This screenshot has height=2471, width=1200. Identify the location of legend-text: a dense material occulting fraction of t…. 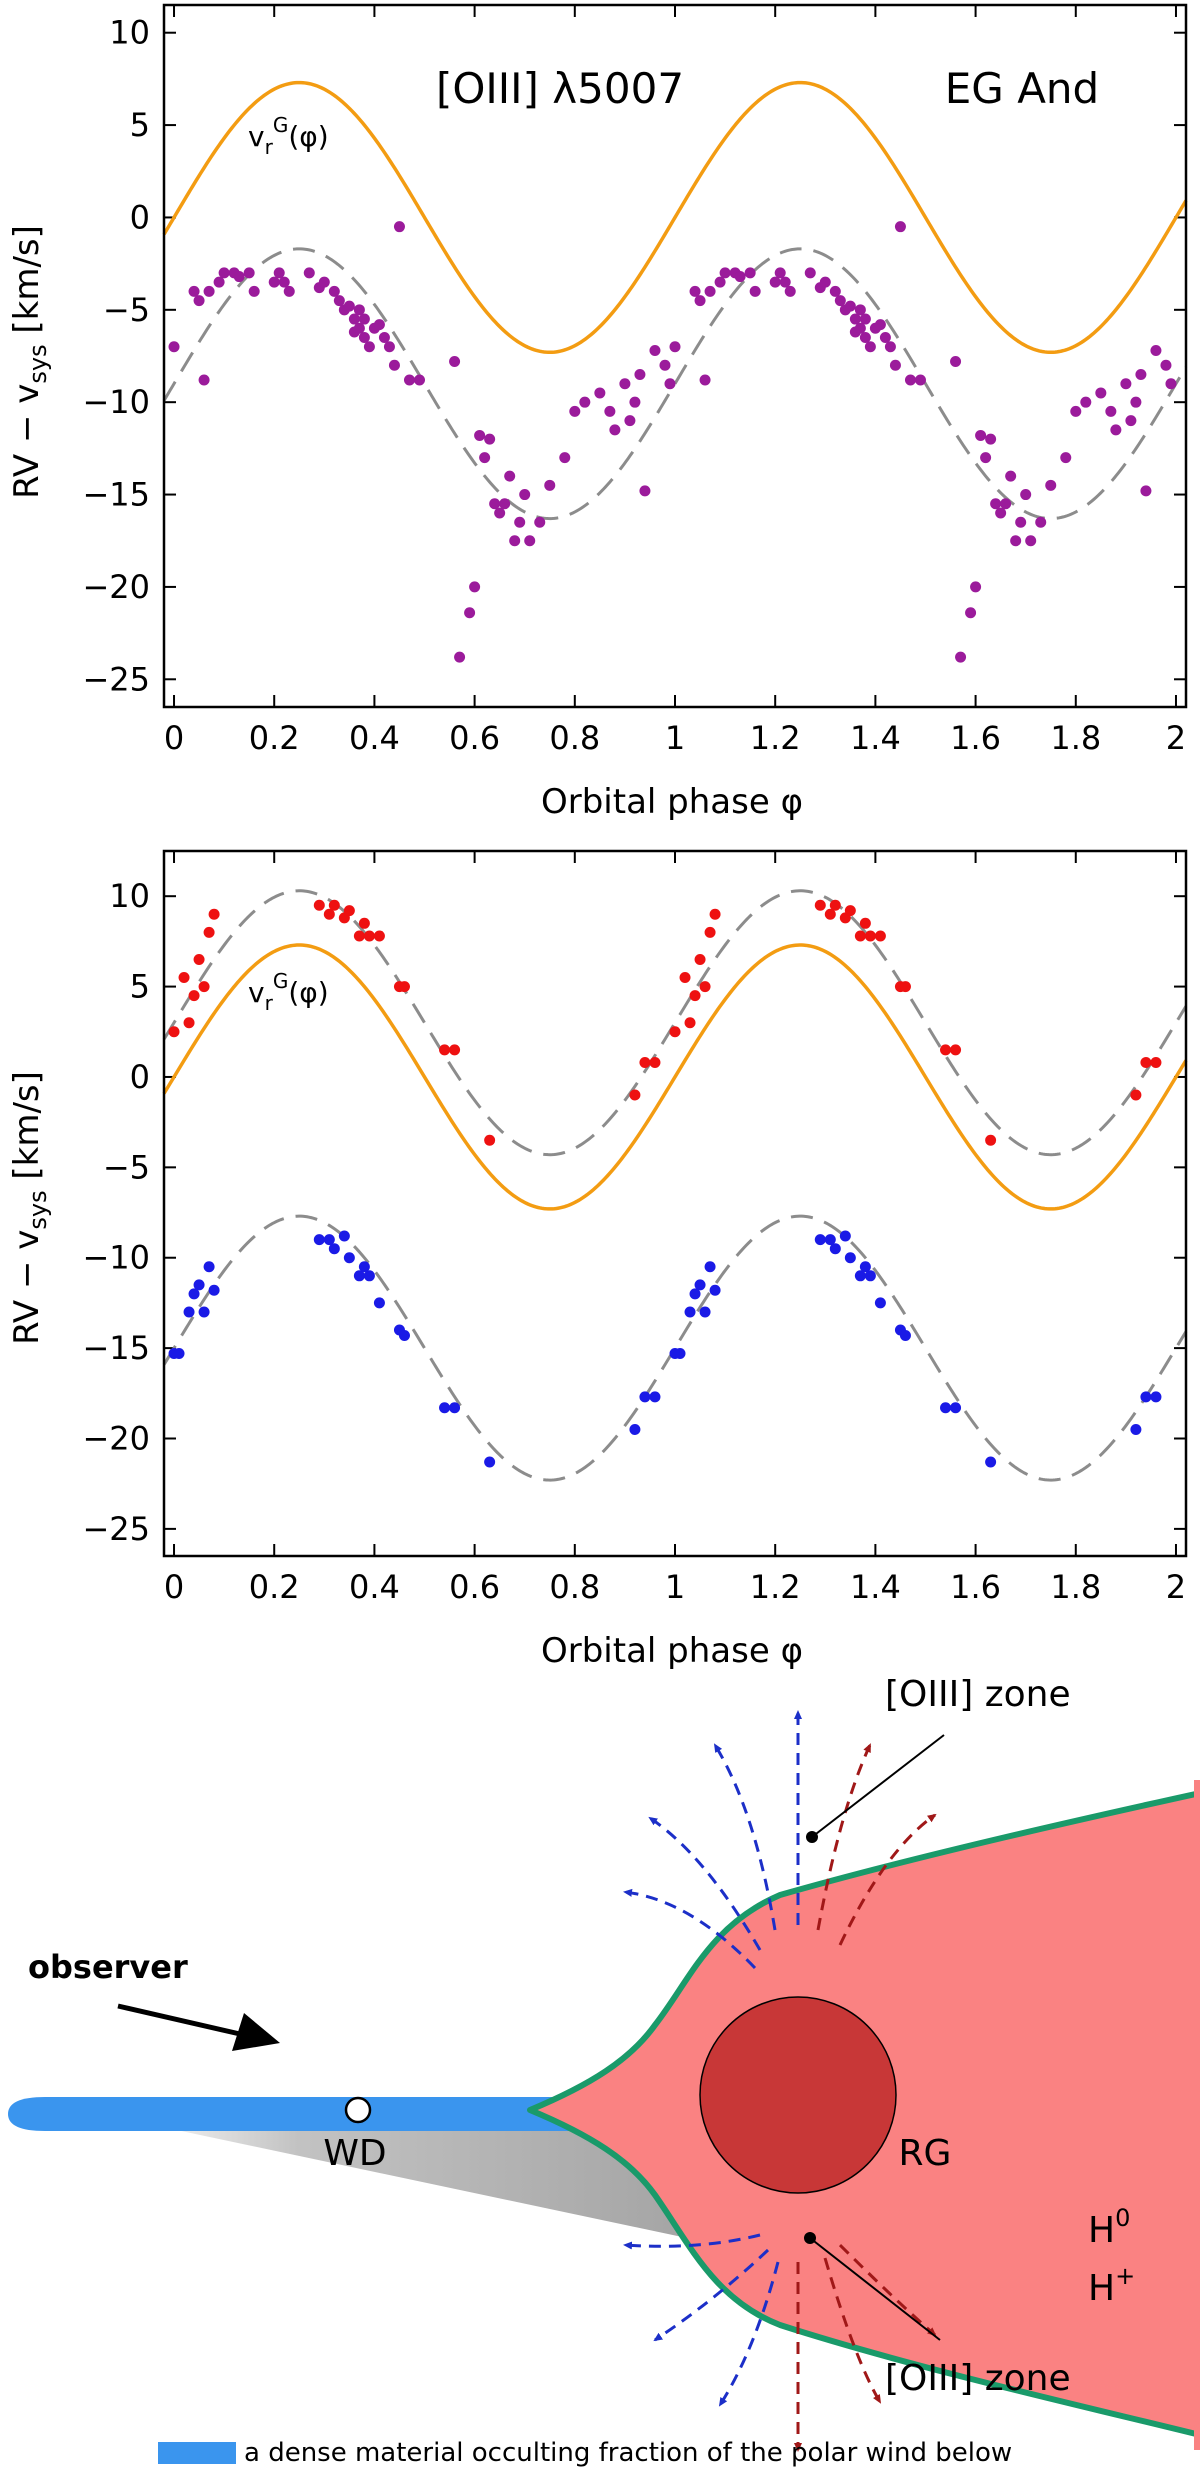
(628, 2453).